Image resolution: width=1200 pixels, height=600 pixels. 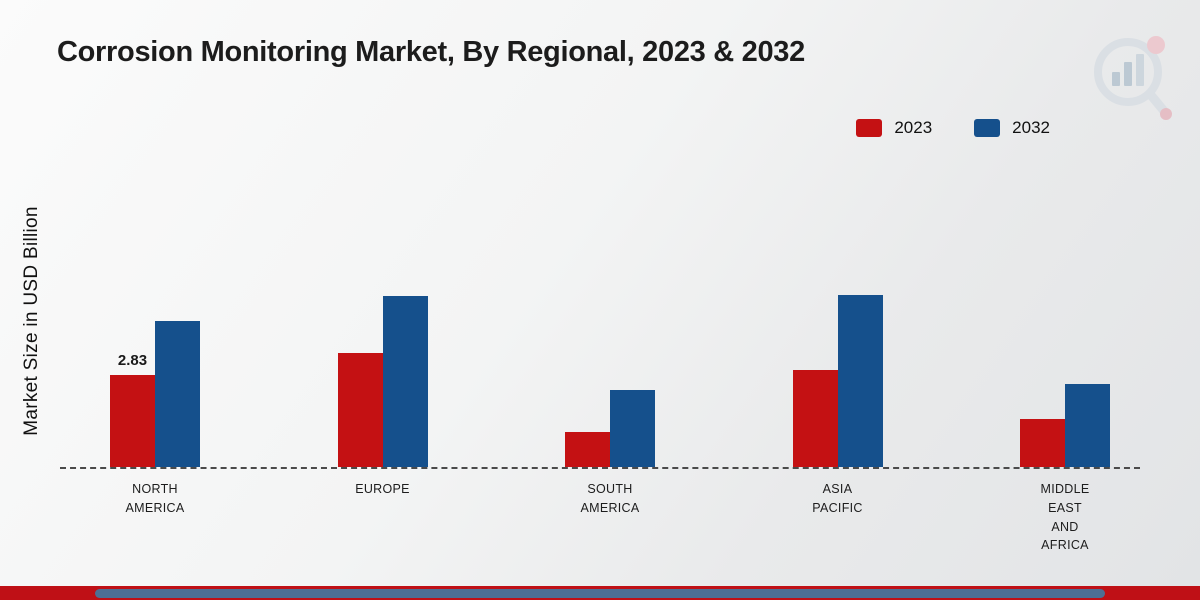 What do you see at coordinates (382, 489) in the screenshot?
I see `x-axis-label-europe: EUROPE` at bounding box center [382, 489].